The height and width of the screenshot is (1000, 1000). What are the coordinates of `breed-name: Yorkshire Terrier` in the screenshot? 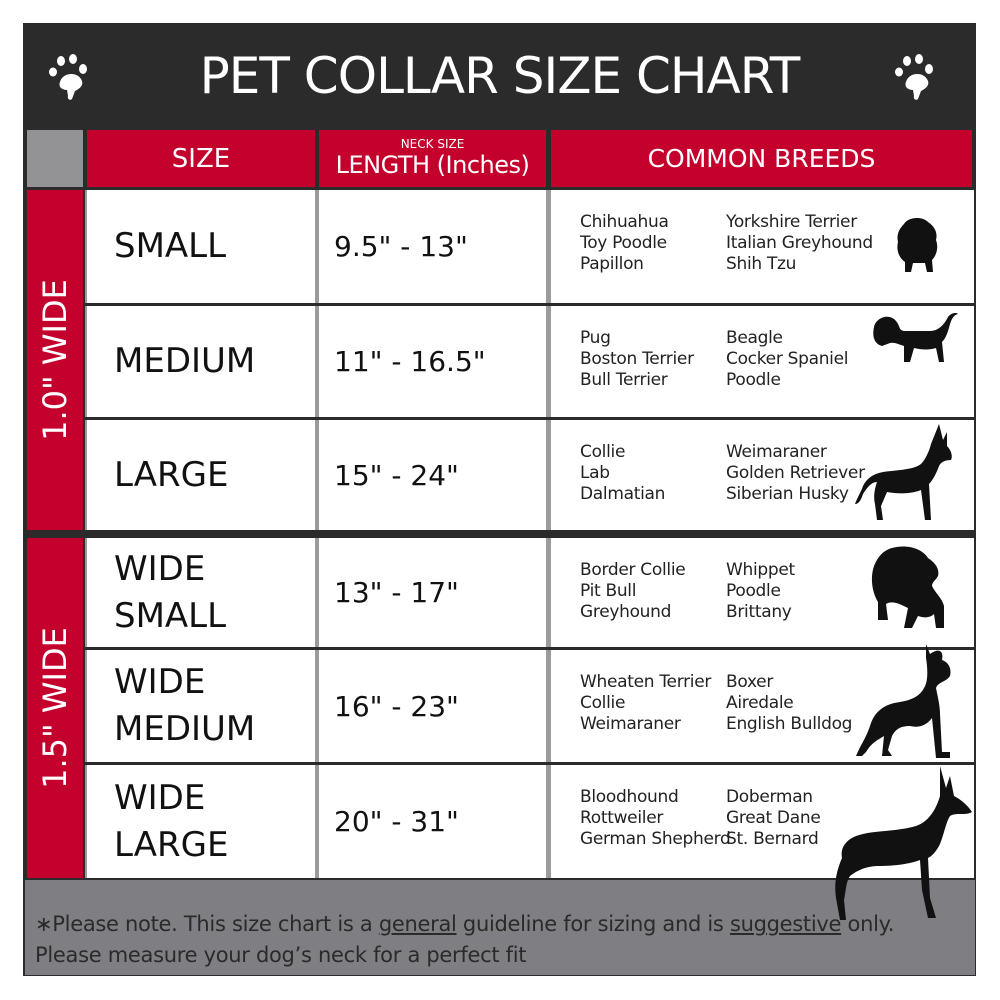 It's located at (791, 222).